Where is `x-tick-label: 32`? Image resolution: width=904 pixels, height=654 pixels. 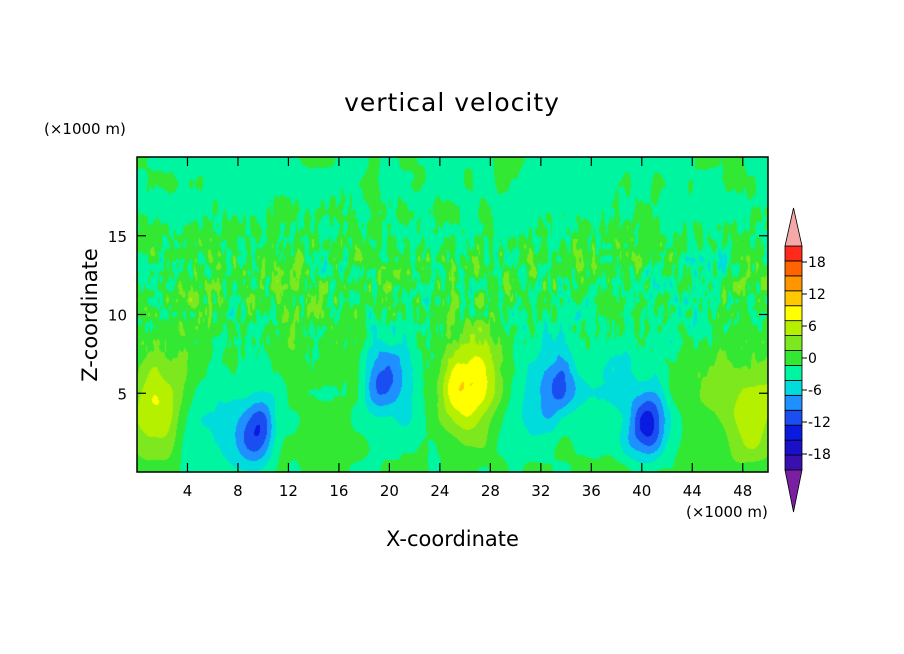
x-tick-label: 32 is located at coordinates (540, 491).